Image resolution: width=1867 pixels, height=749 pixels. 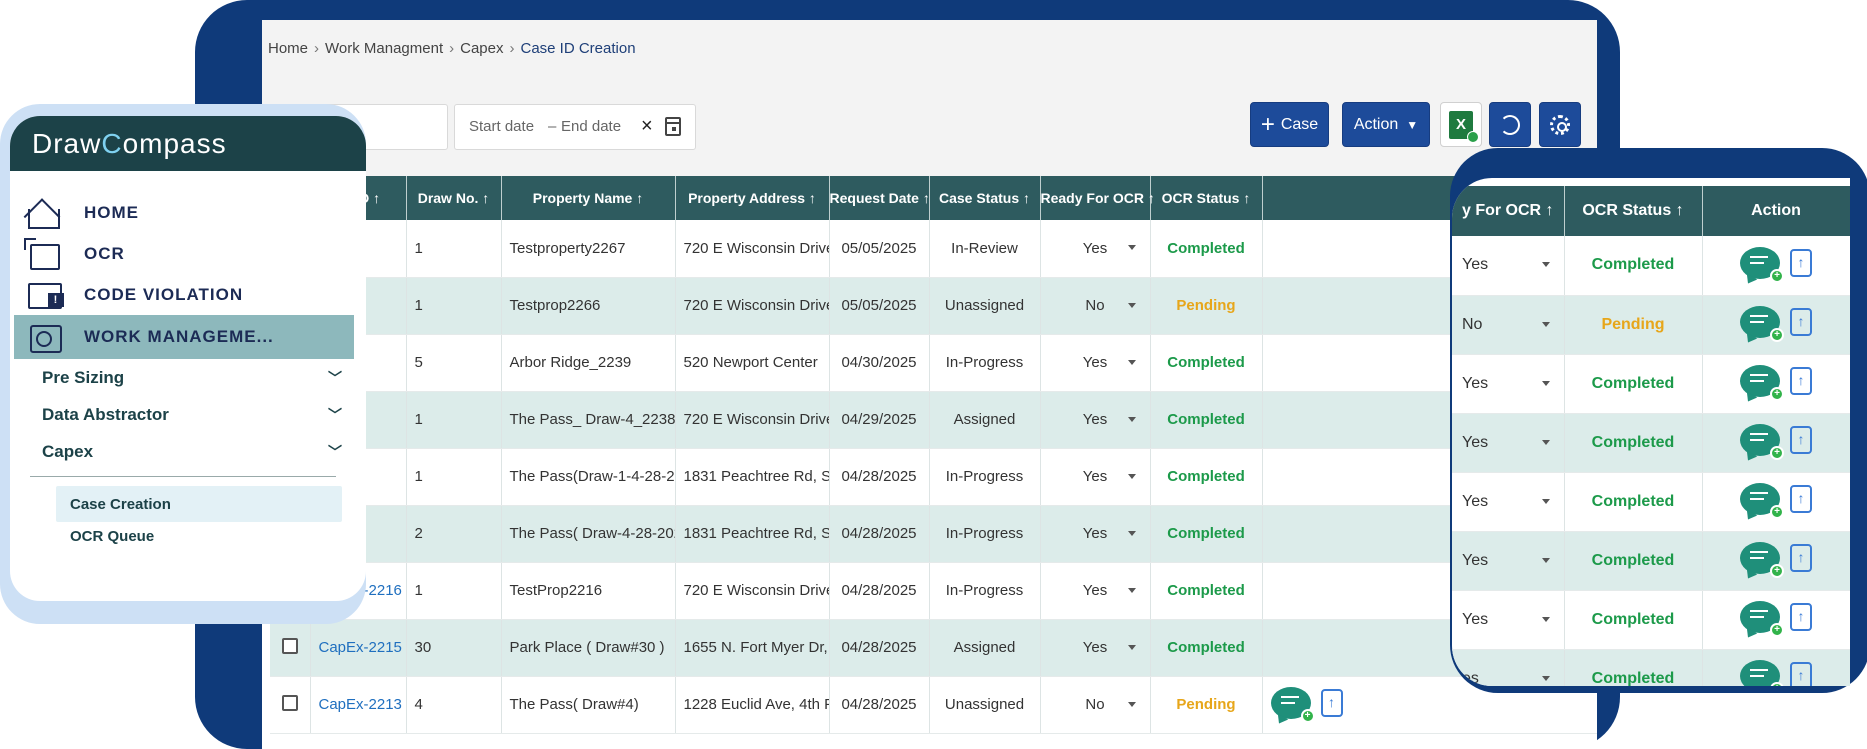 I want to click on request-date: 04/30/2025, so click(x=879, y=363).